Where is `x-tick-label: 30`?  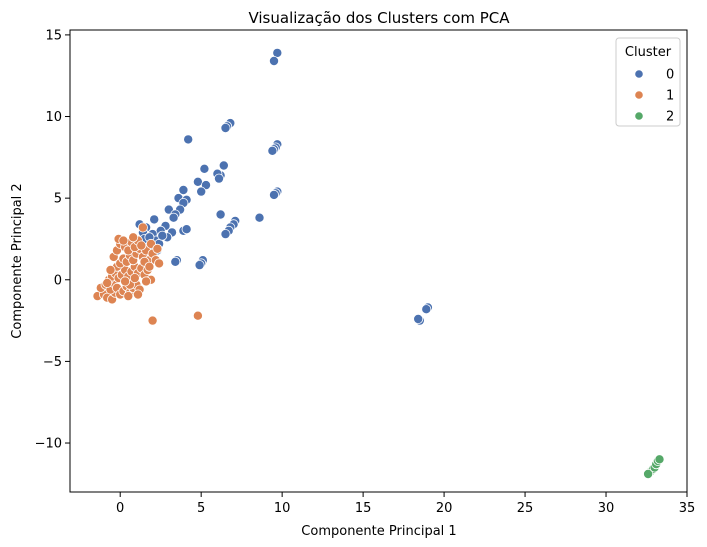
x-tick-label: 30 is located at coordinates (606, 508).